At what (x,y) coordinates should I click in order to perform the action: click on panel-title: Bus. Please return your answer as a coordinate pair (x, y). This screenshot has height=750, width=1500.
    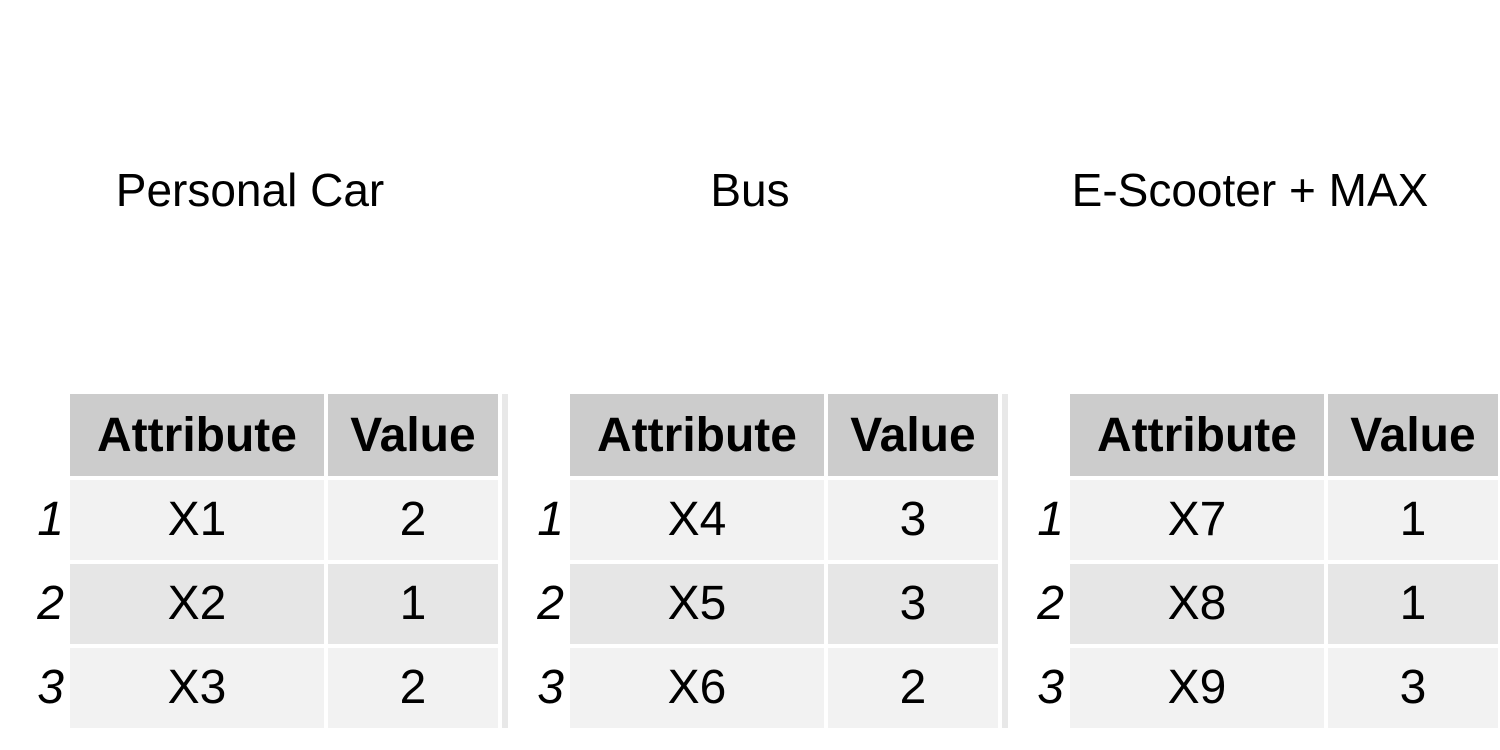
    Looking at the image, I should click on (750, 190).